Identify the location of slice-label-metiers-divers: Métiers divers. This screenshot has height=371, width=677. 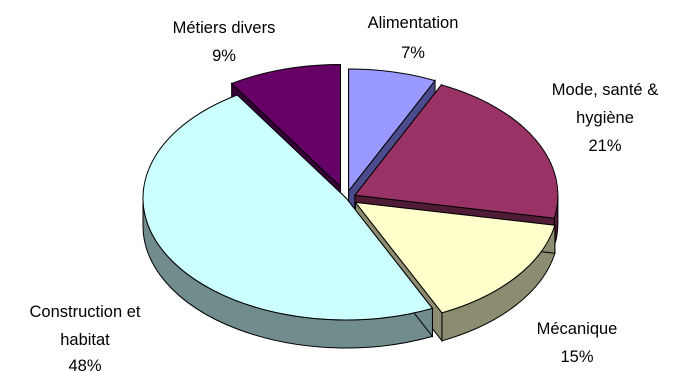
(224, 28).